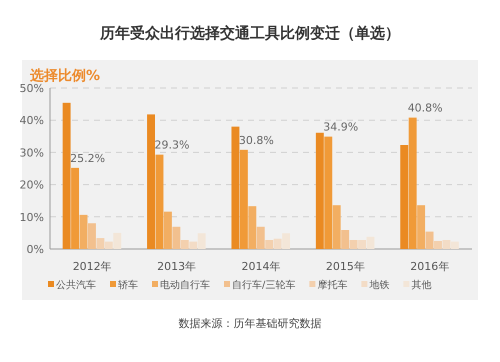 Image resolution: width=500 pixels, height=362 pixels. I want to click on legend-label: 摩托车, so click(332, 285).